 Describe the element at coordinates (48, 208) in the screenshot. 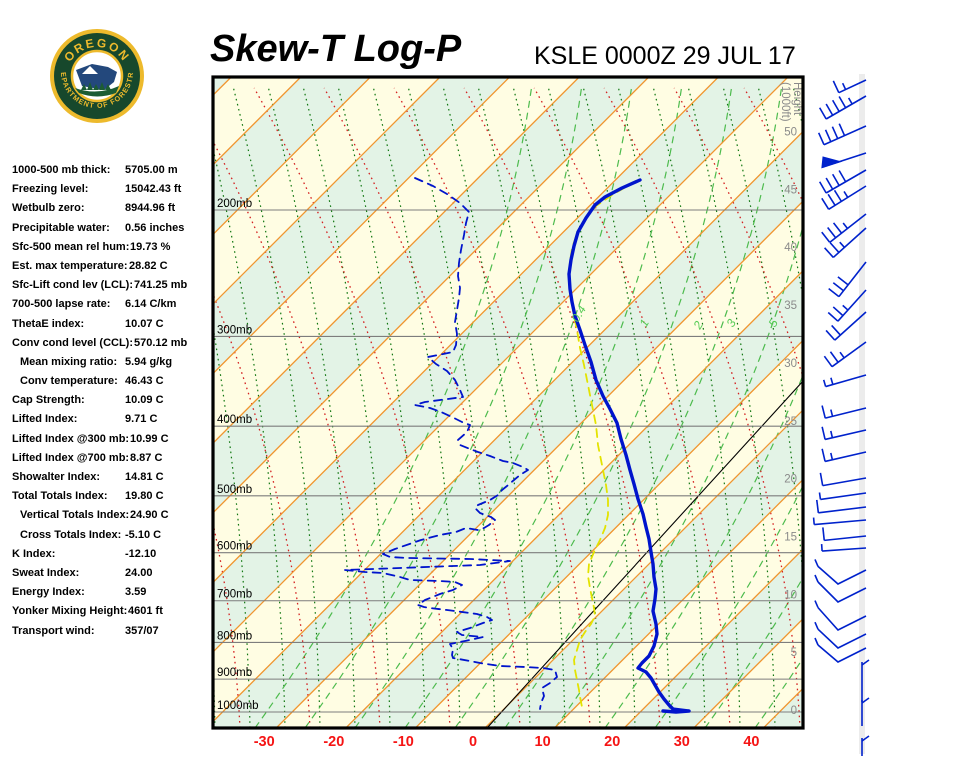

I see `stat-label: Wetbulb zero:` at that location.